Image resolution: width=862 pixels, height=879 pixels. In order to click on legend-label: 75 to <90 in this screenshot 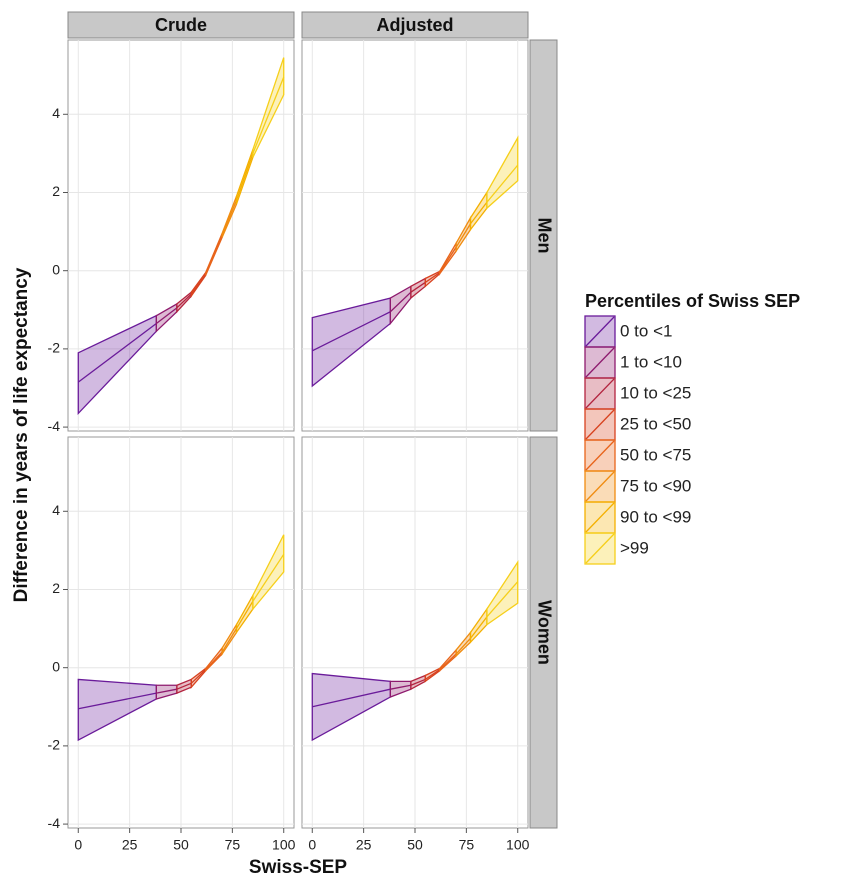, I will do `click(655, 485)`.